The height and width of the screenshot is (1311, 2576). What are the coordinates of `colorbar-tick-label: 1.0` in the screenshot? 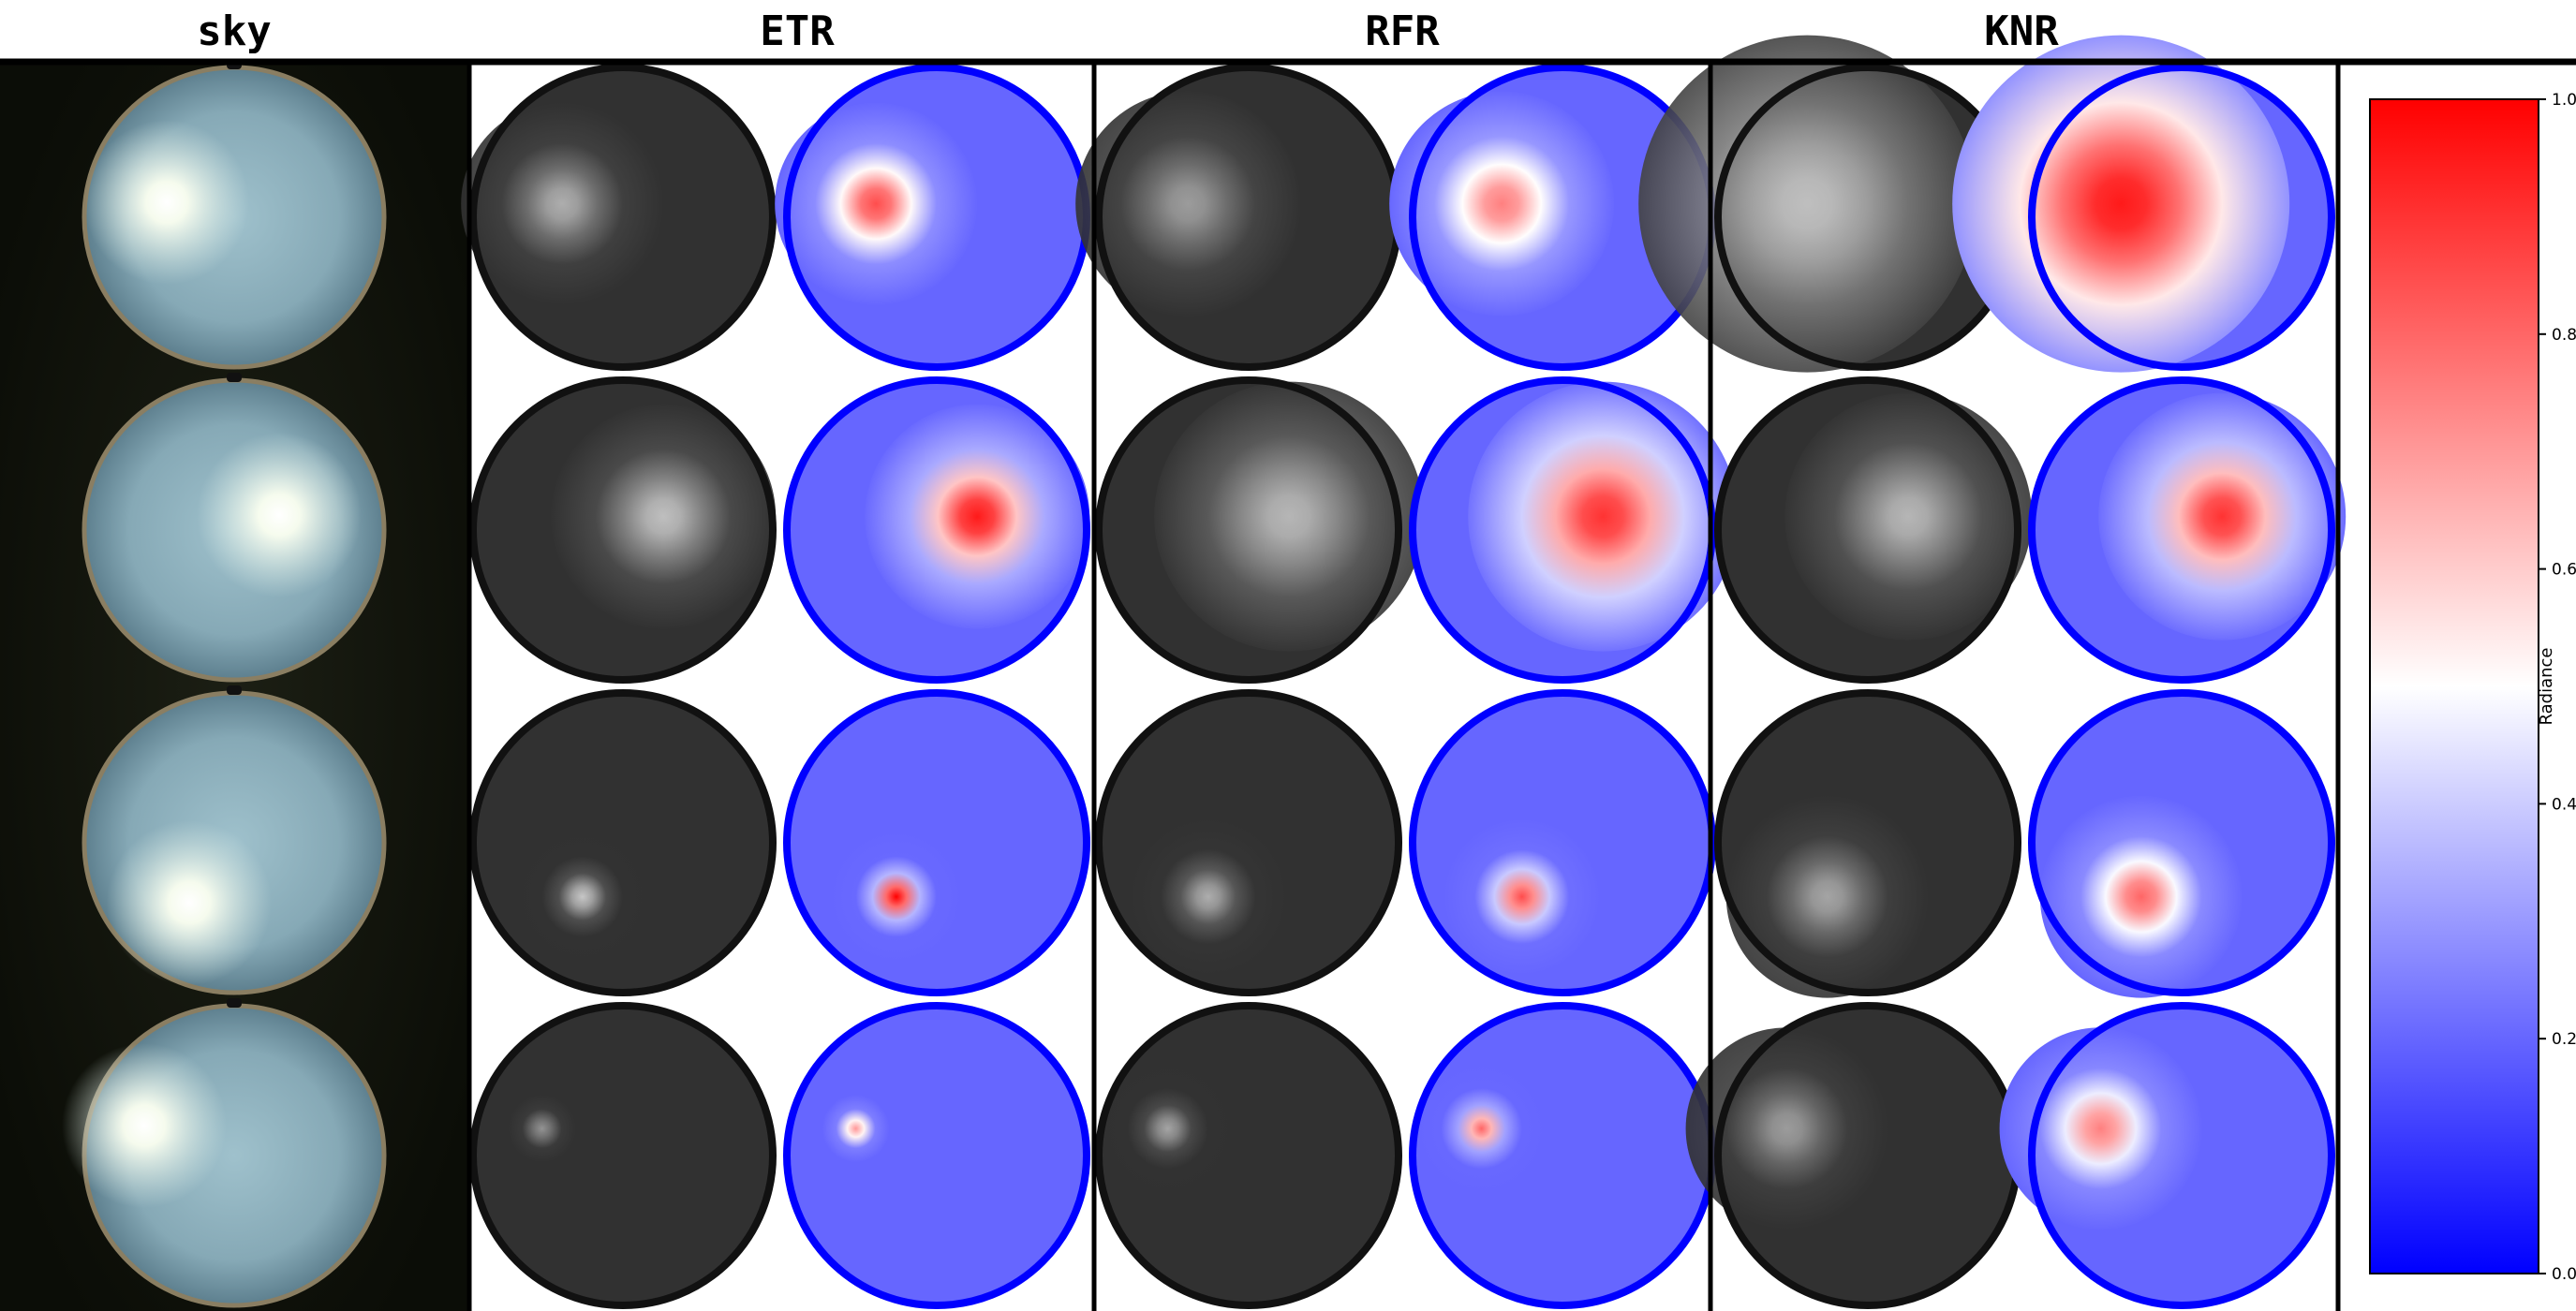 It's located at (2564, 100).